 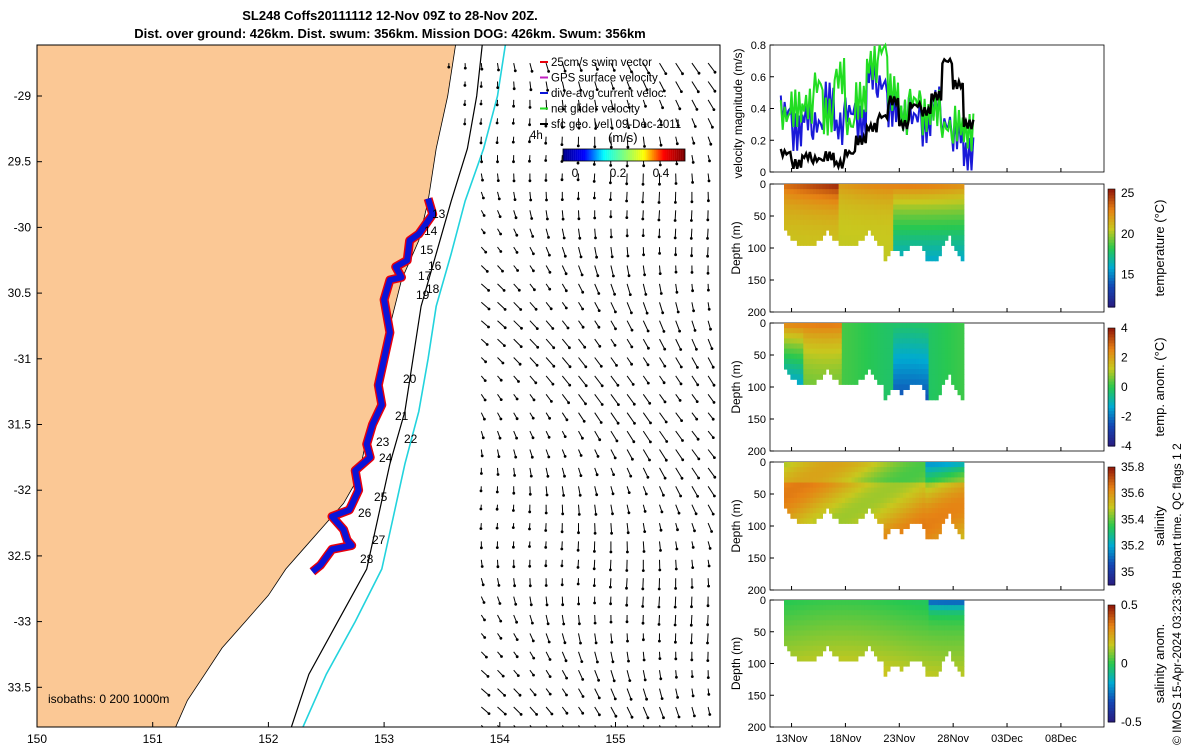 I want to click on colorbar-tick-label: 35.2, so click(x=1133, y=546).